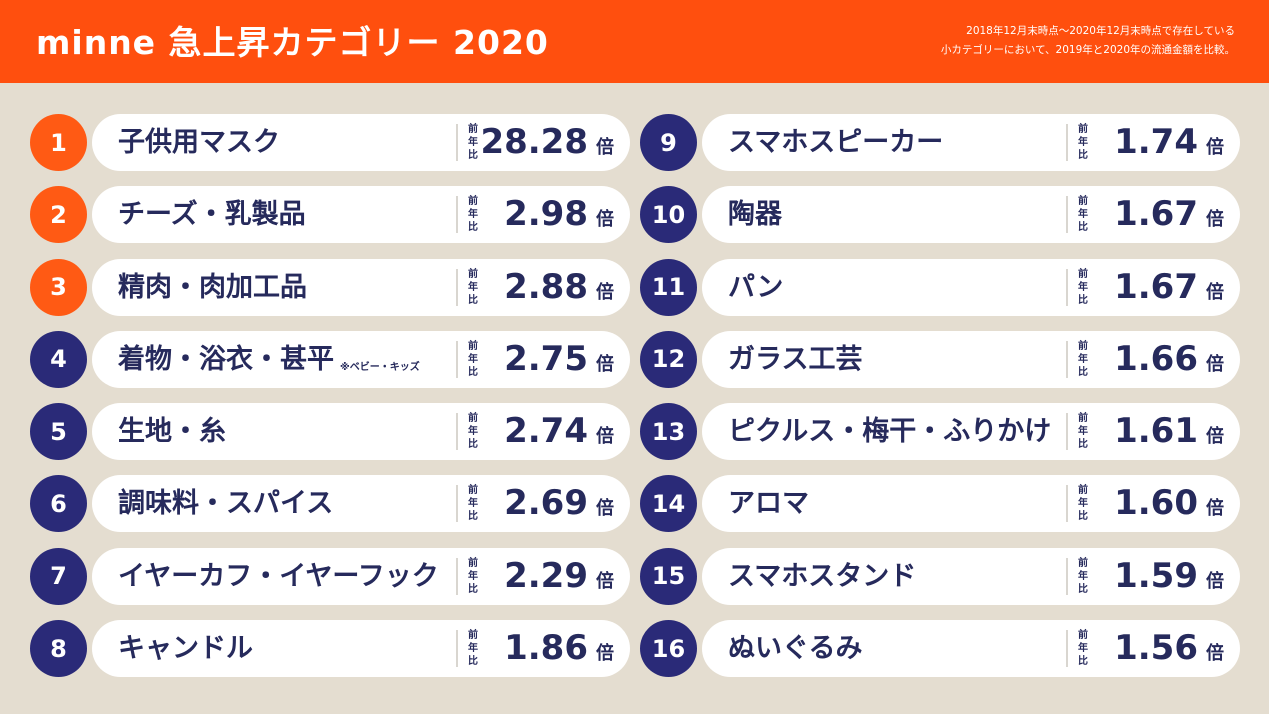  Describe the element at coordinates (546, 431) in the screenshot. I see `growth-value: 2.74` at that location.